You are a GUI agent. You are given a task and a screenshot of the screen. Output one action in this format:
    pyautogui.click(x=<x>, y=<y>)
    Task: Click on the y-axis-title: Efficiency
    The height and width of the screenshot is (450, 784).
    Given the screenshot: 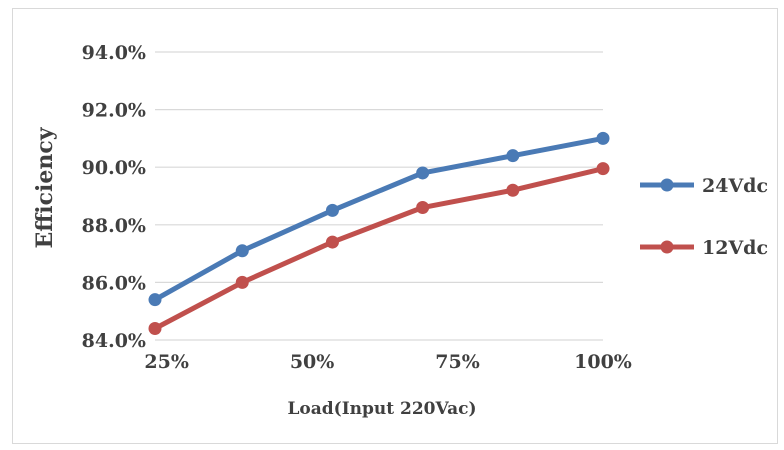 What is the action you would take?
    pyautogui.click(x=45, y=187)
    